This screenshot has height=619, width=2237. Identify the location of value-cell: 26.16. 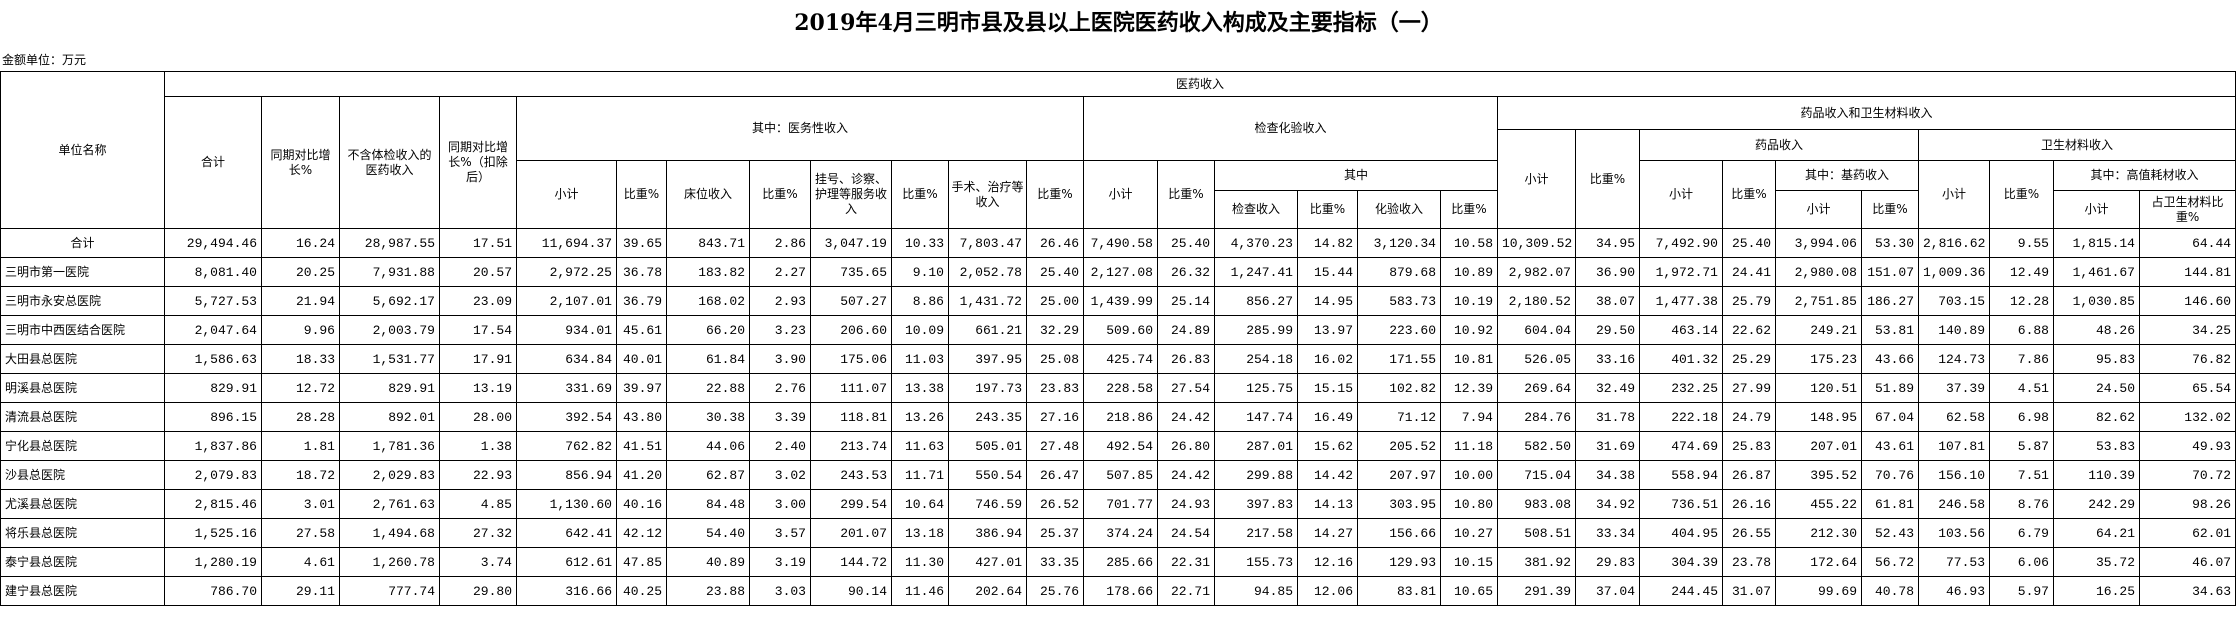
(1749, 504).